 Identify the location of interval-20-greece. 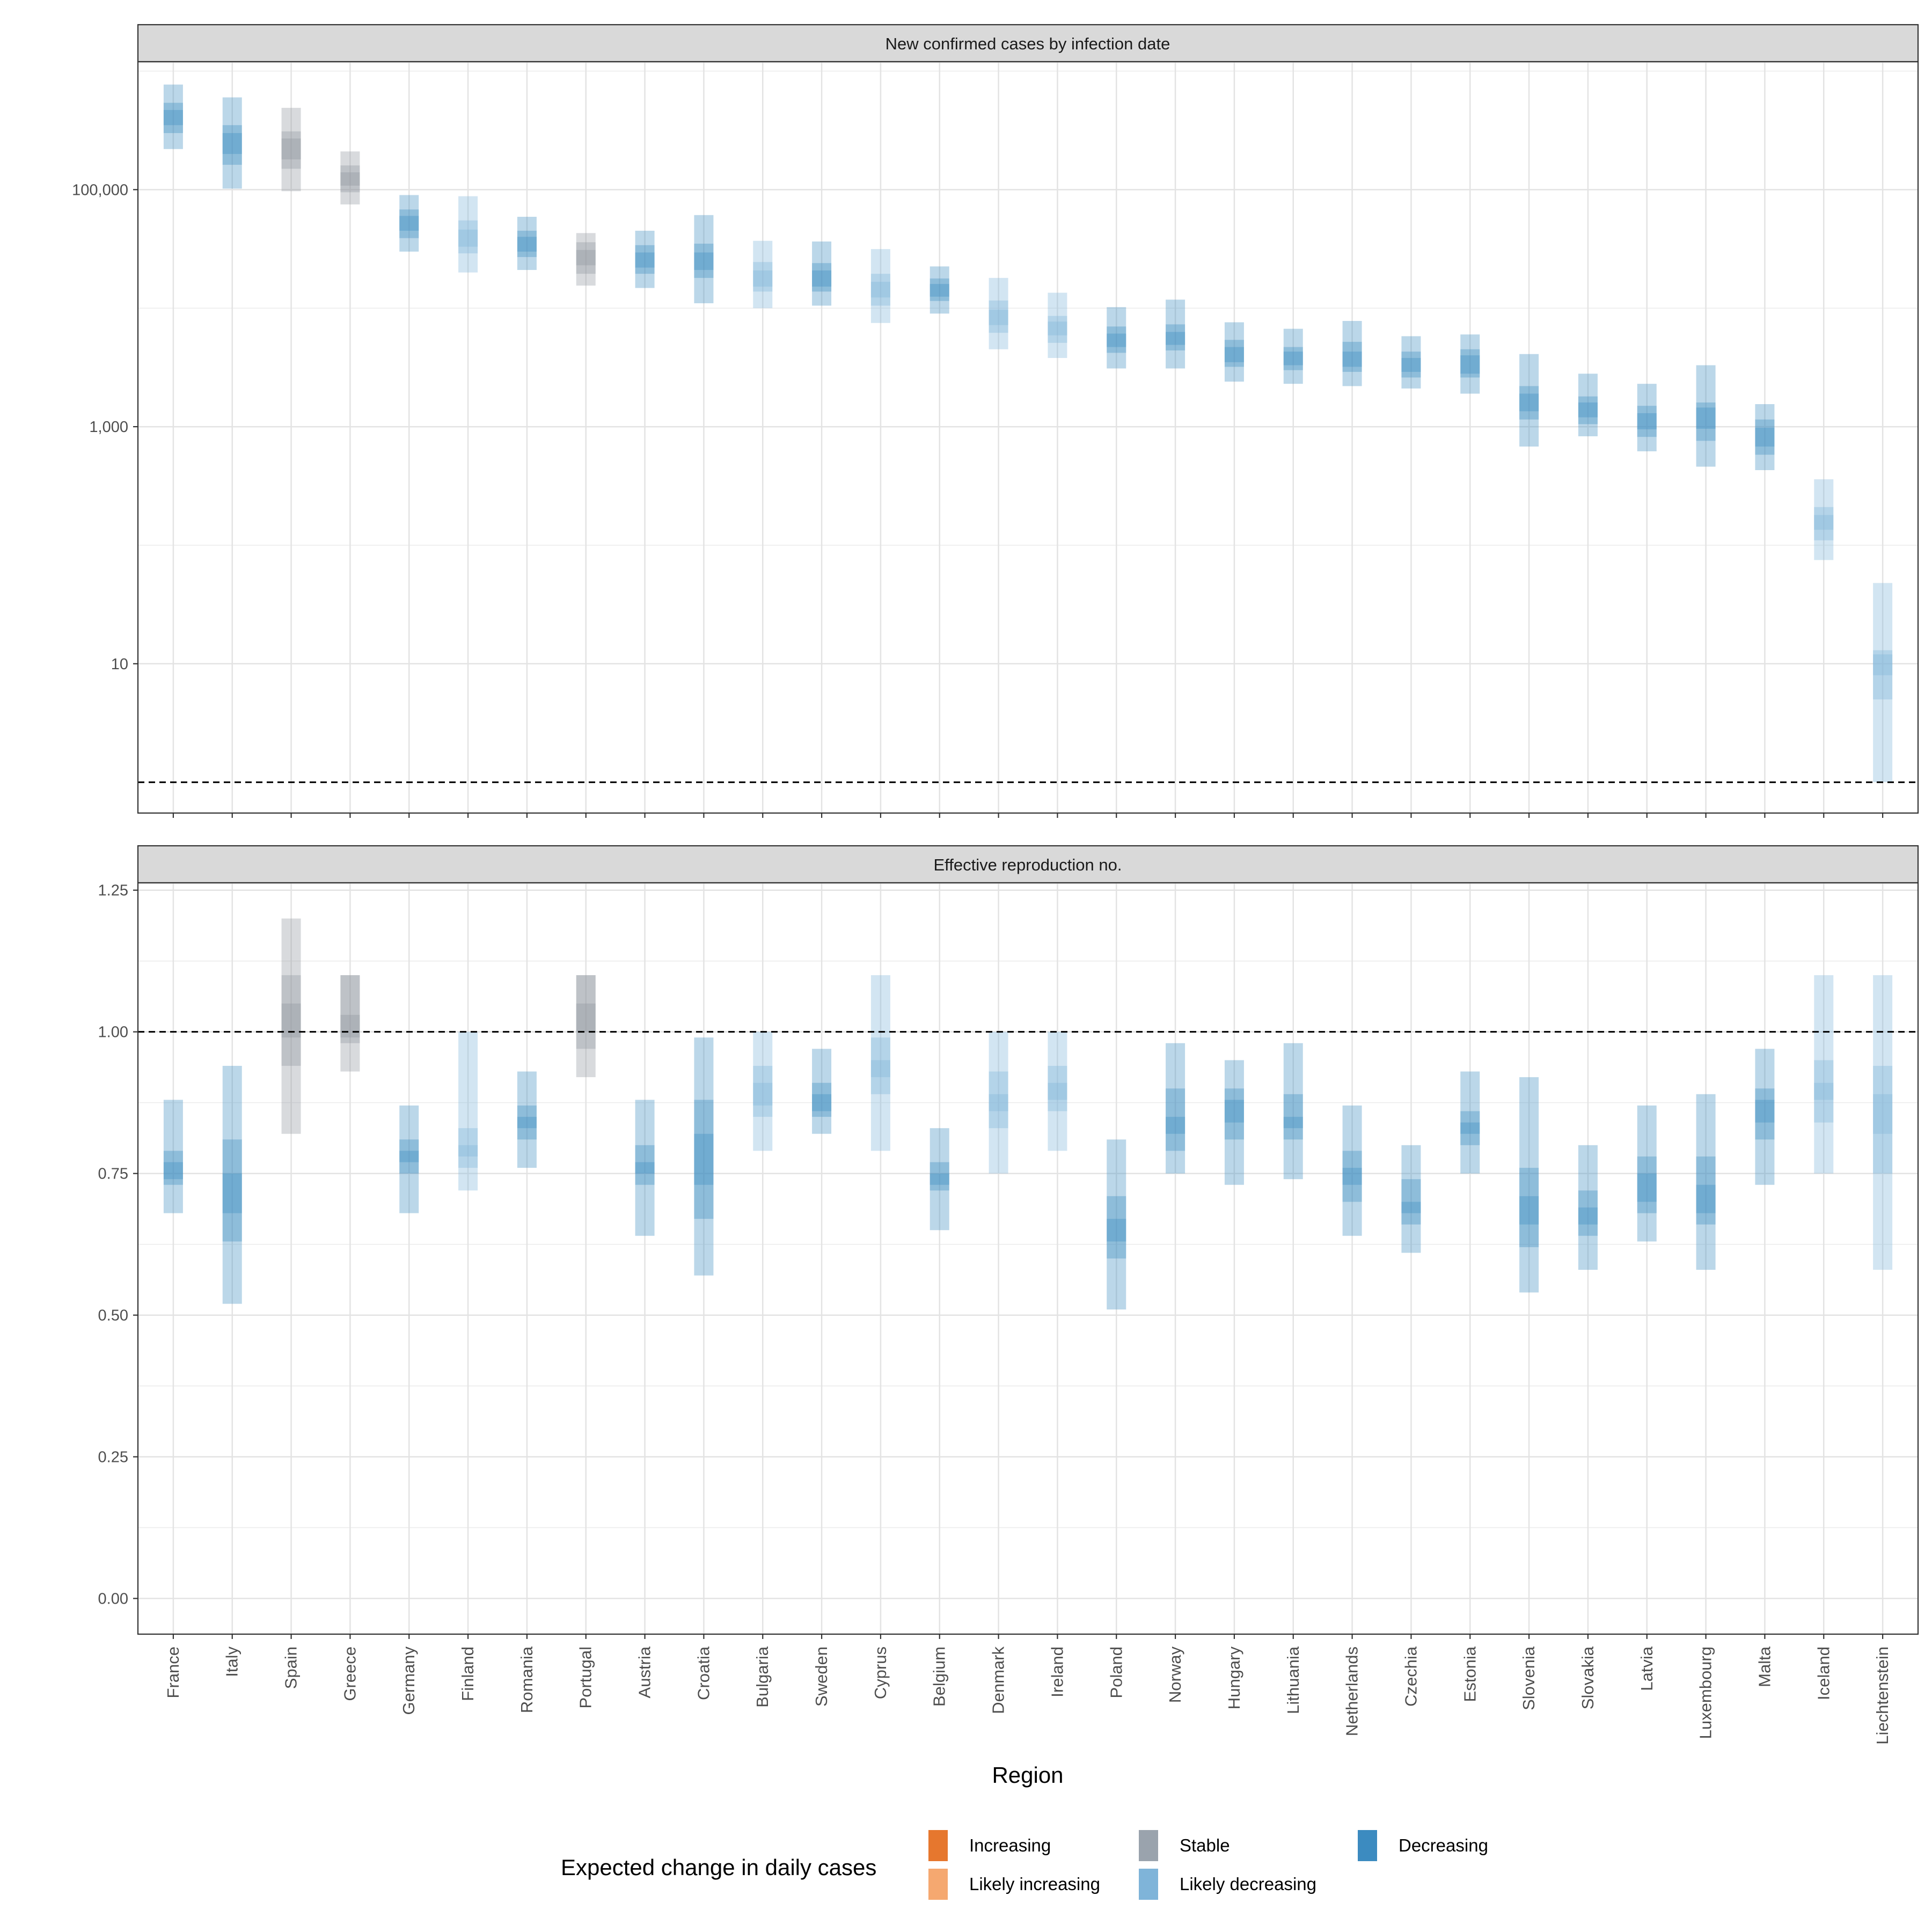
(350, 1026).